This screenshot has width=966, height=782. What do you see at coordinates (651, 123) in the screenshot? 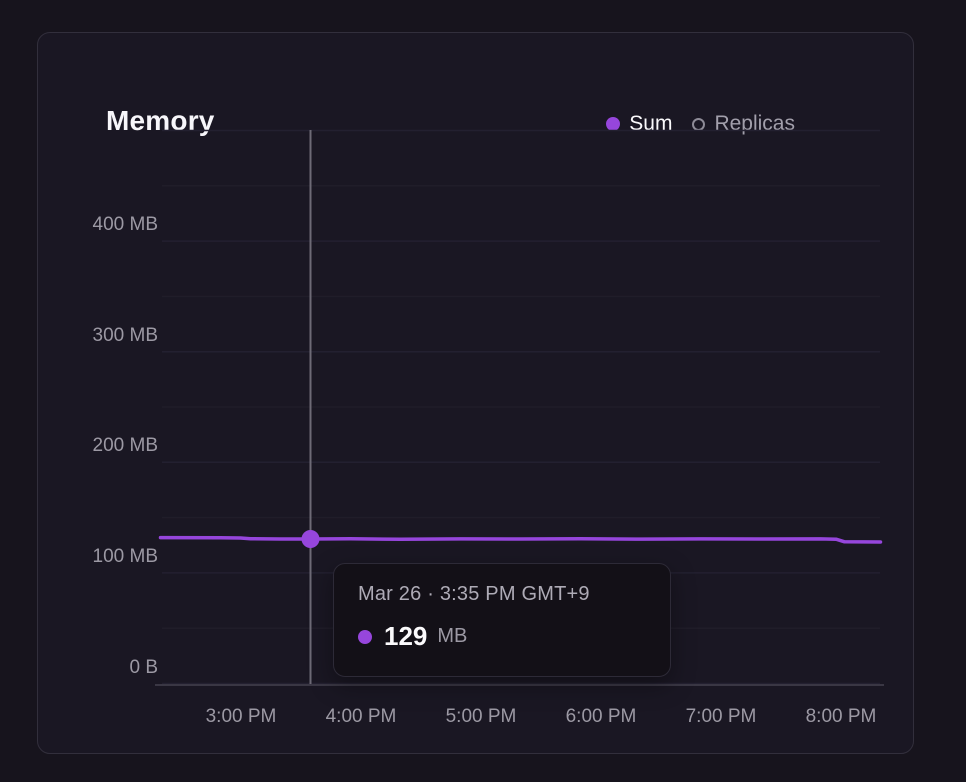
I see `legend-sum-label: Sum` at bounding box center [651, 123].